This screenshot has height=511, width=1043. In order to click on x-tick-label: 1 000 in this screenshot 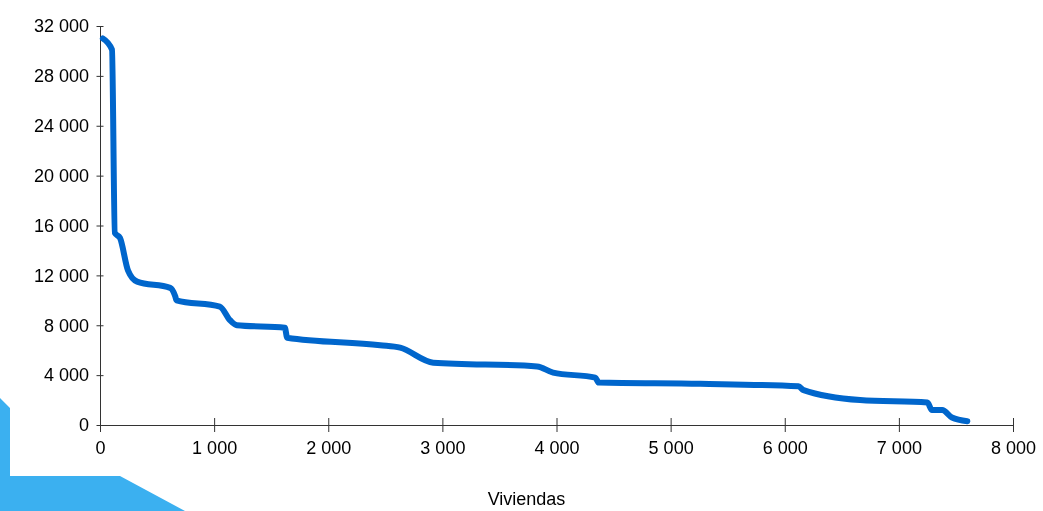, I will do `click(215, 447)`.